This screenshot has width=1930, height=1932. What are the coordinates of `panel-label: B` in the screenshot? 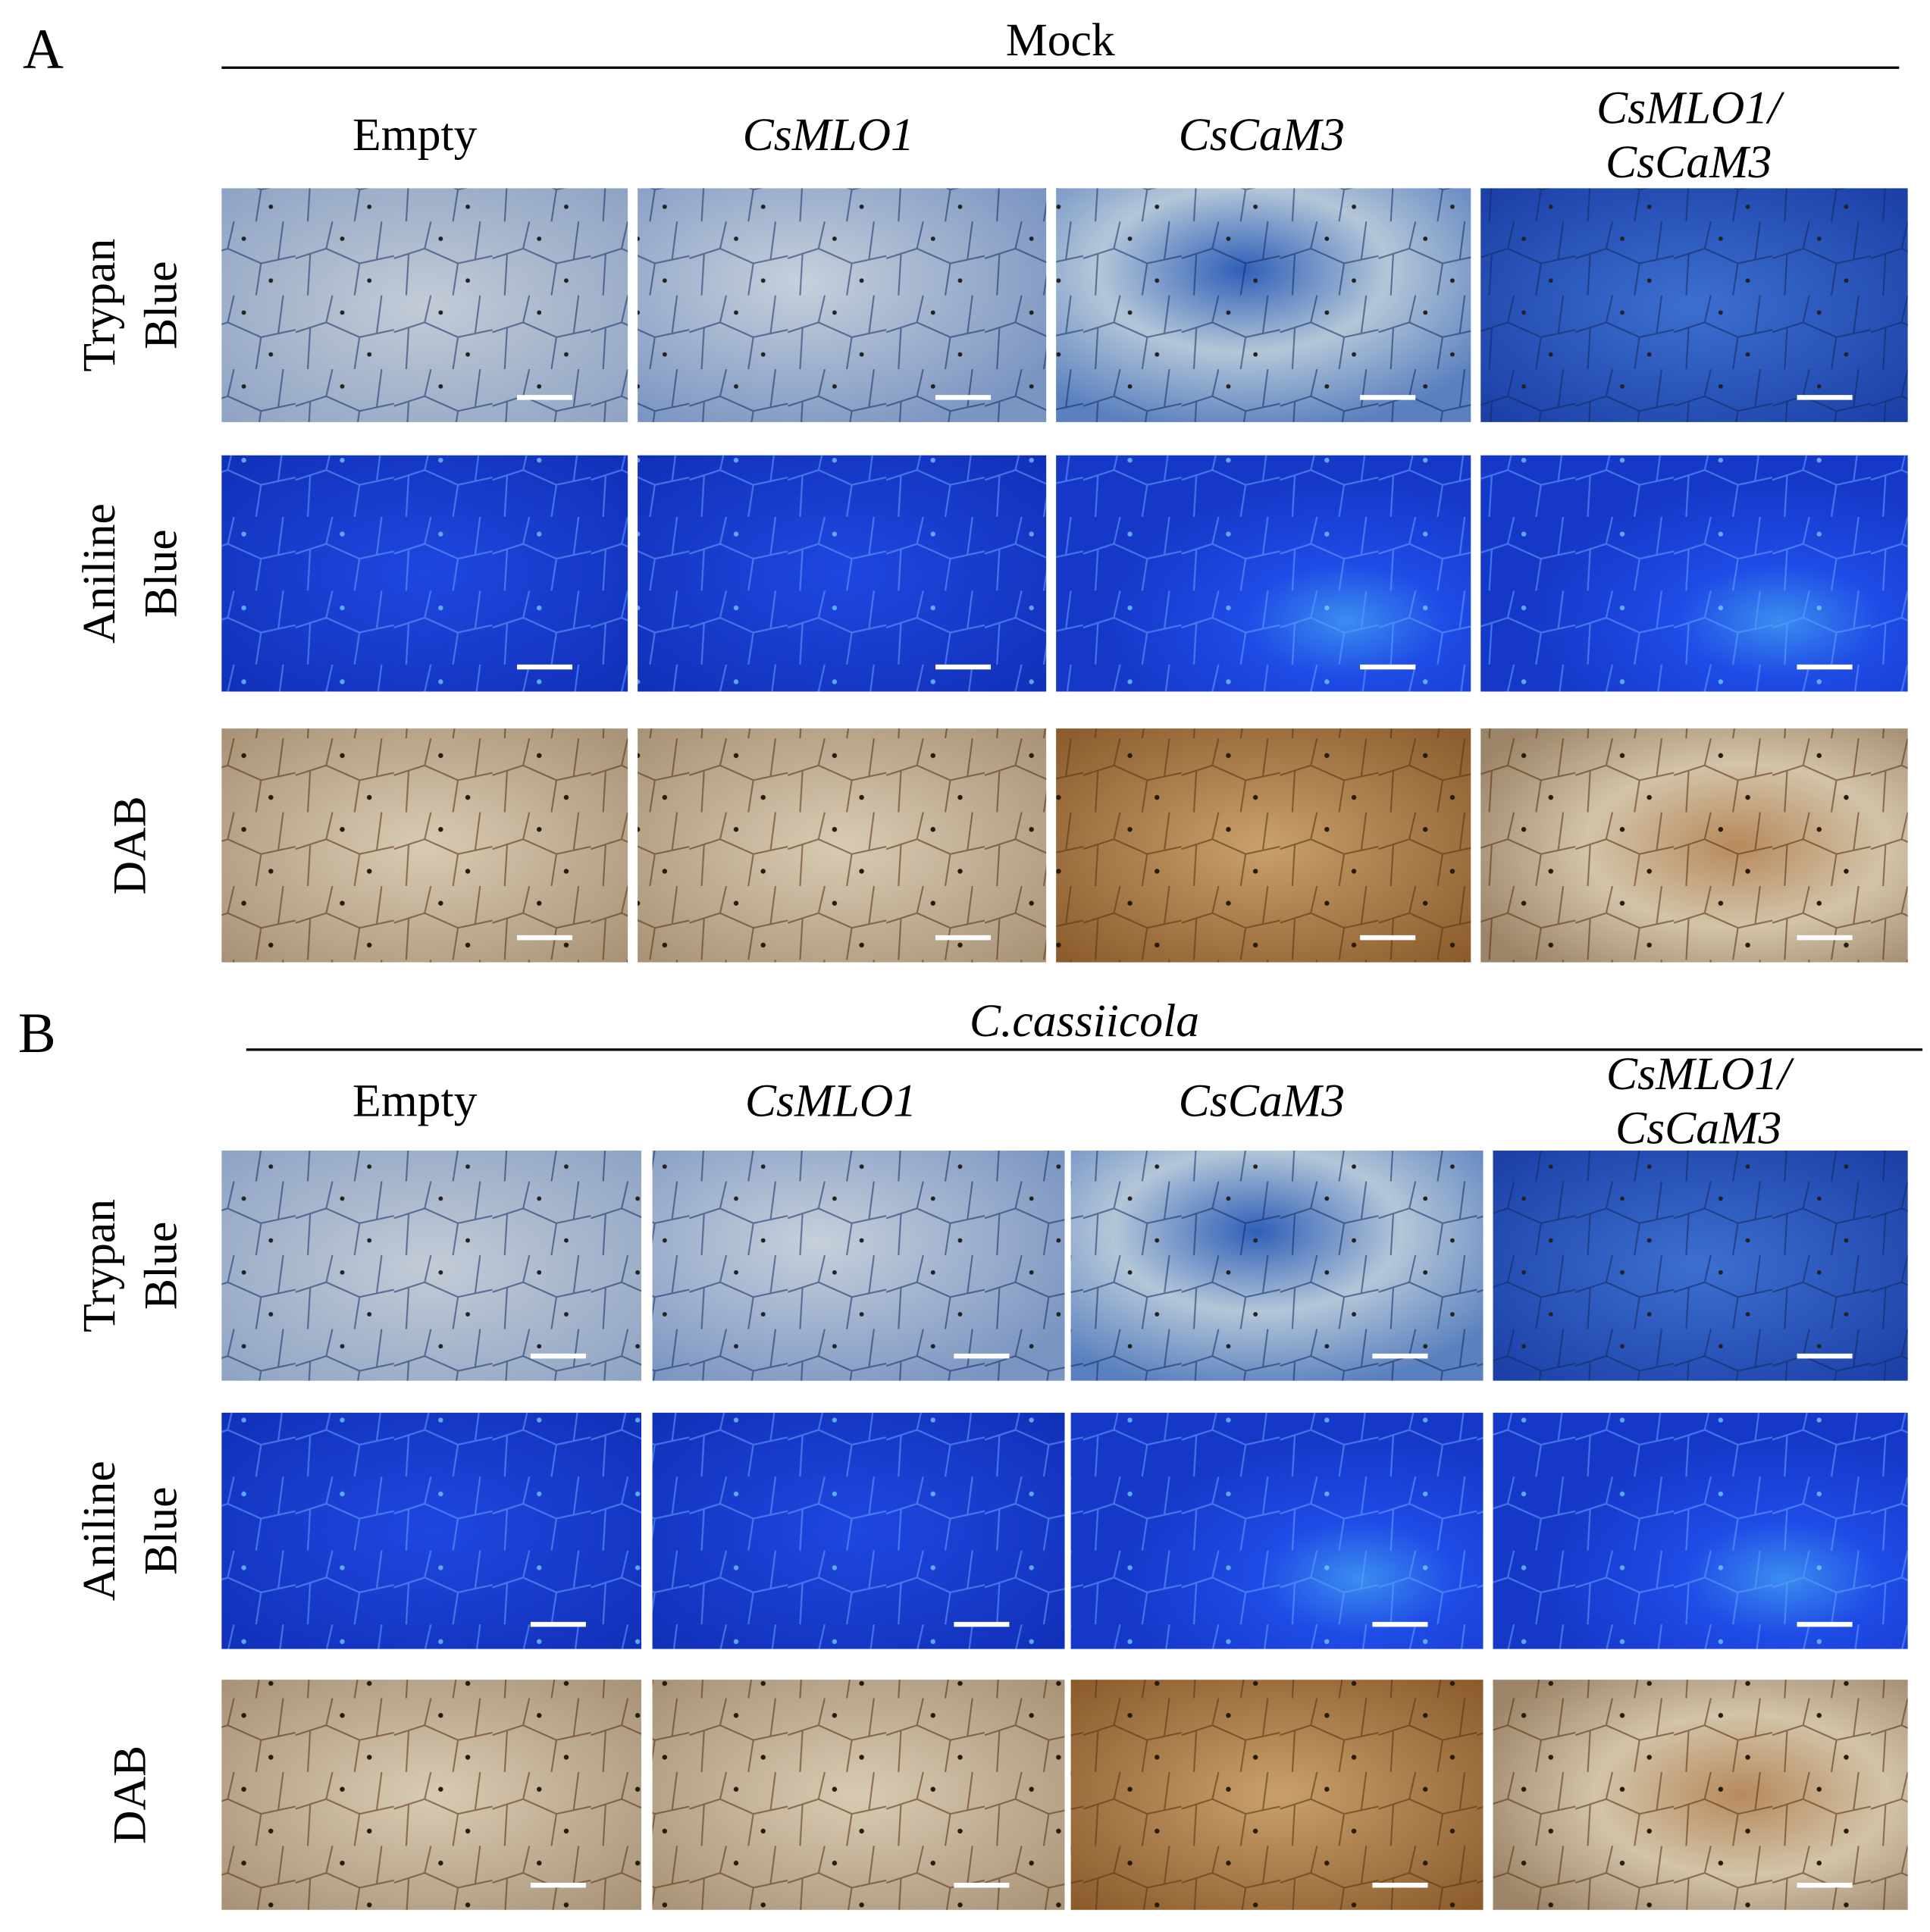 It's located at (37, 1033).